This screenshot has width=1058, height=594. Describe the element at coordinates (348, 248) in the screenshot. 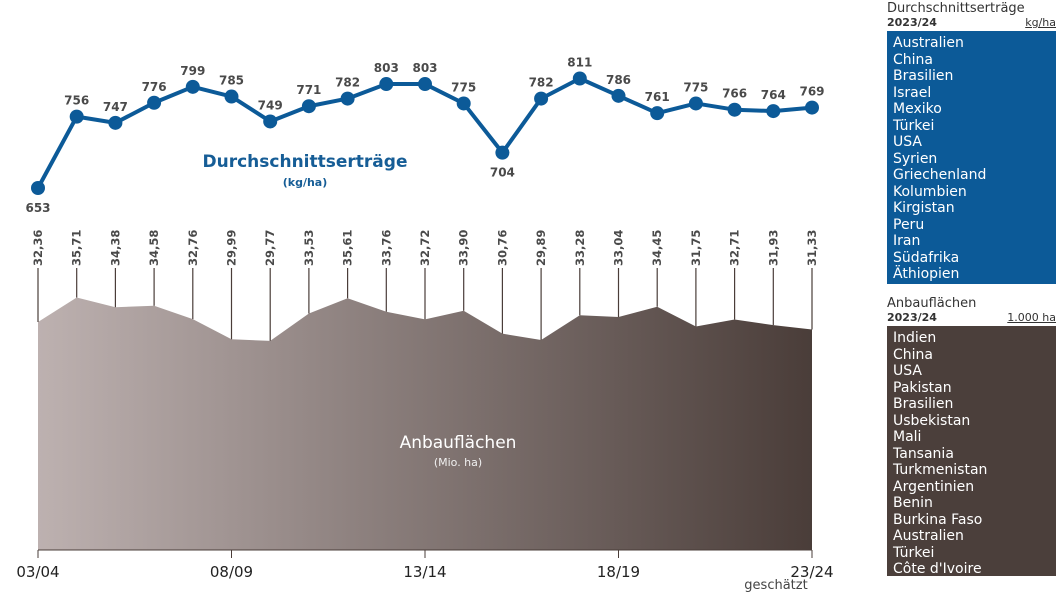

I see `area-value-label: 35,61` at that location.